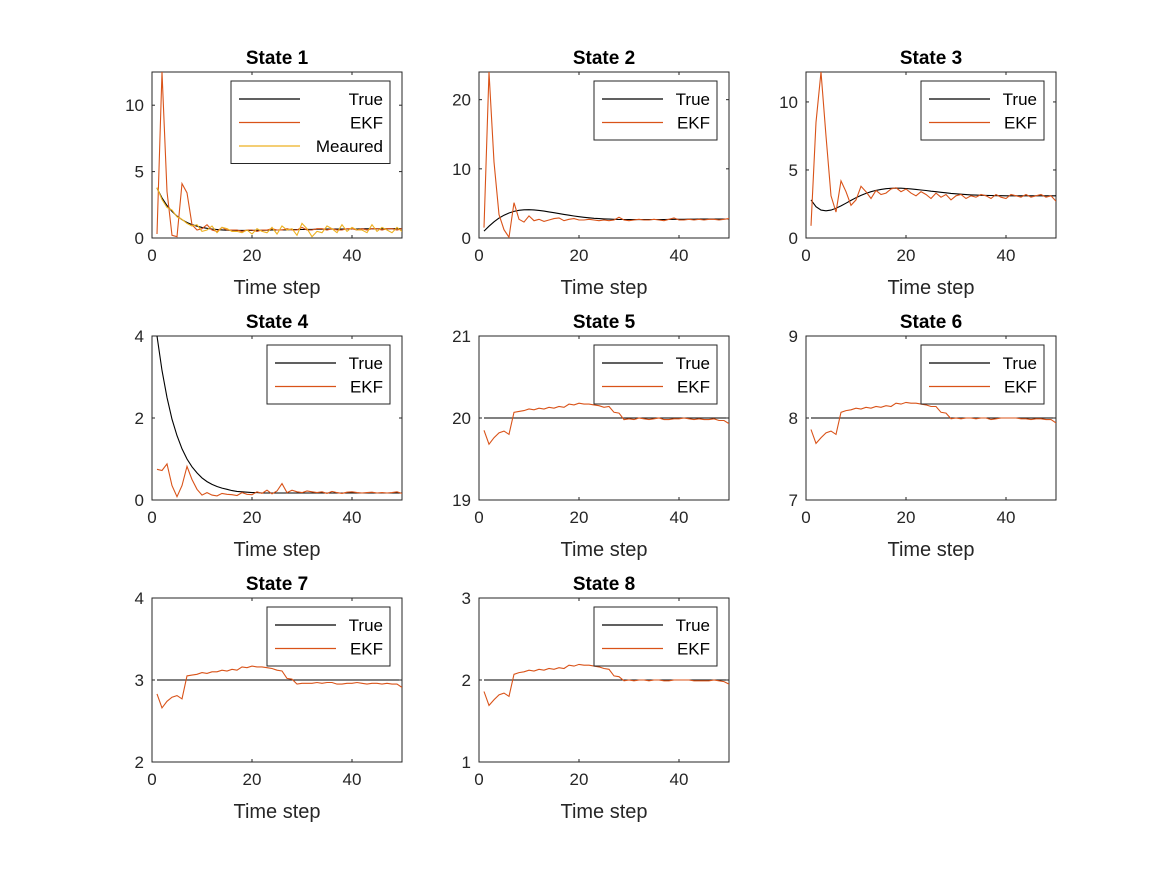 The width and height of the screenshot is (1167, 875). What do you see at coordinates (931, 322) in the screenshot?
I see `subplot-title: State 6` at bounding box center [931, 322].